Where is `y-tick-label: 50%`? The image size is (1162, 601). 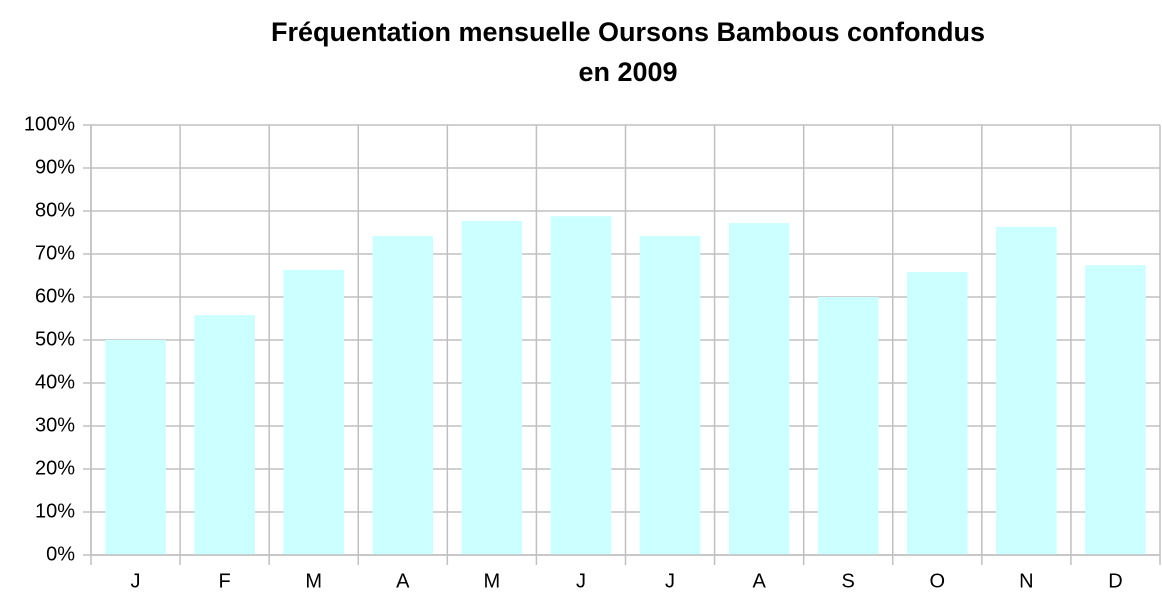
y-tick-label: 50% is located at coordinates (55, 339).